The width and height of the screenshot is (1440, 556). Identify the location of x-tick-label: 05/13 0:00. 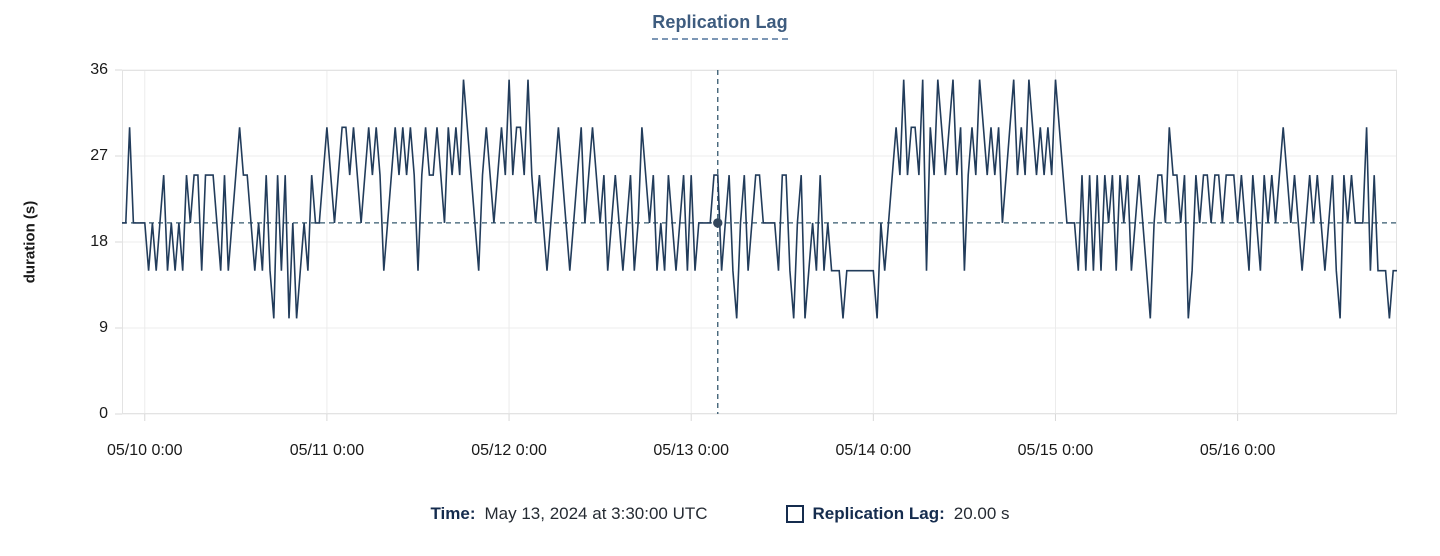
(691, 450).